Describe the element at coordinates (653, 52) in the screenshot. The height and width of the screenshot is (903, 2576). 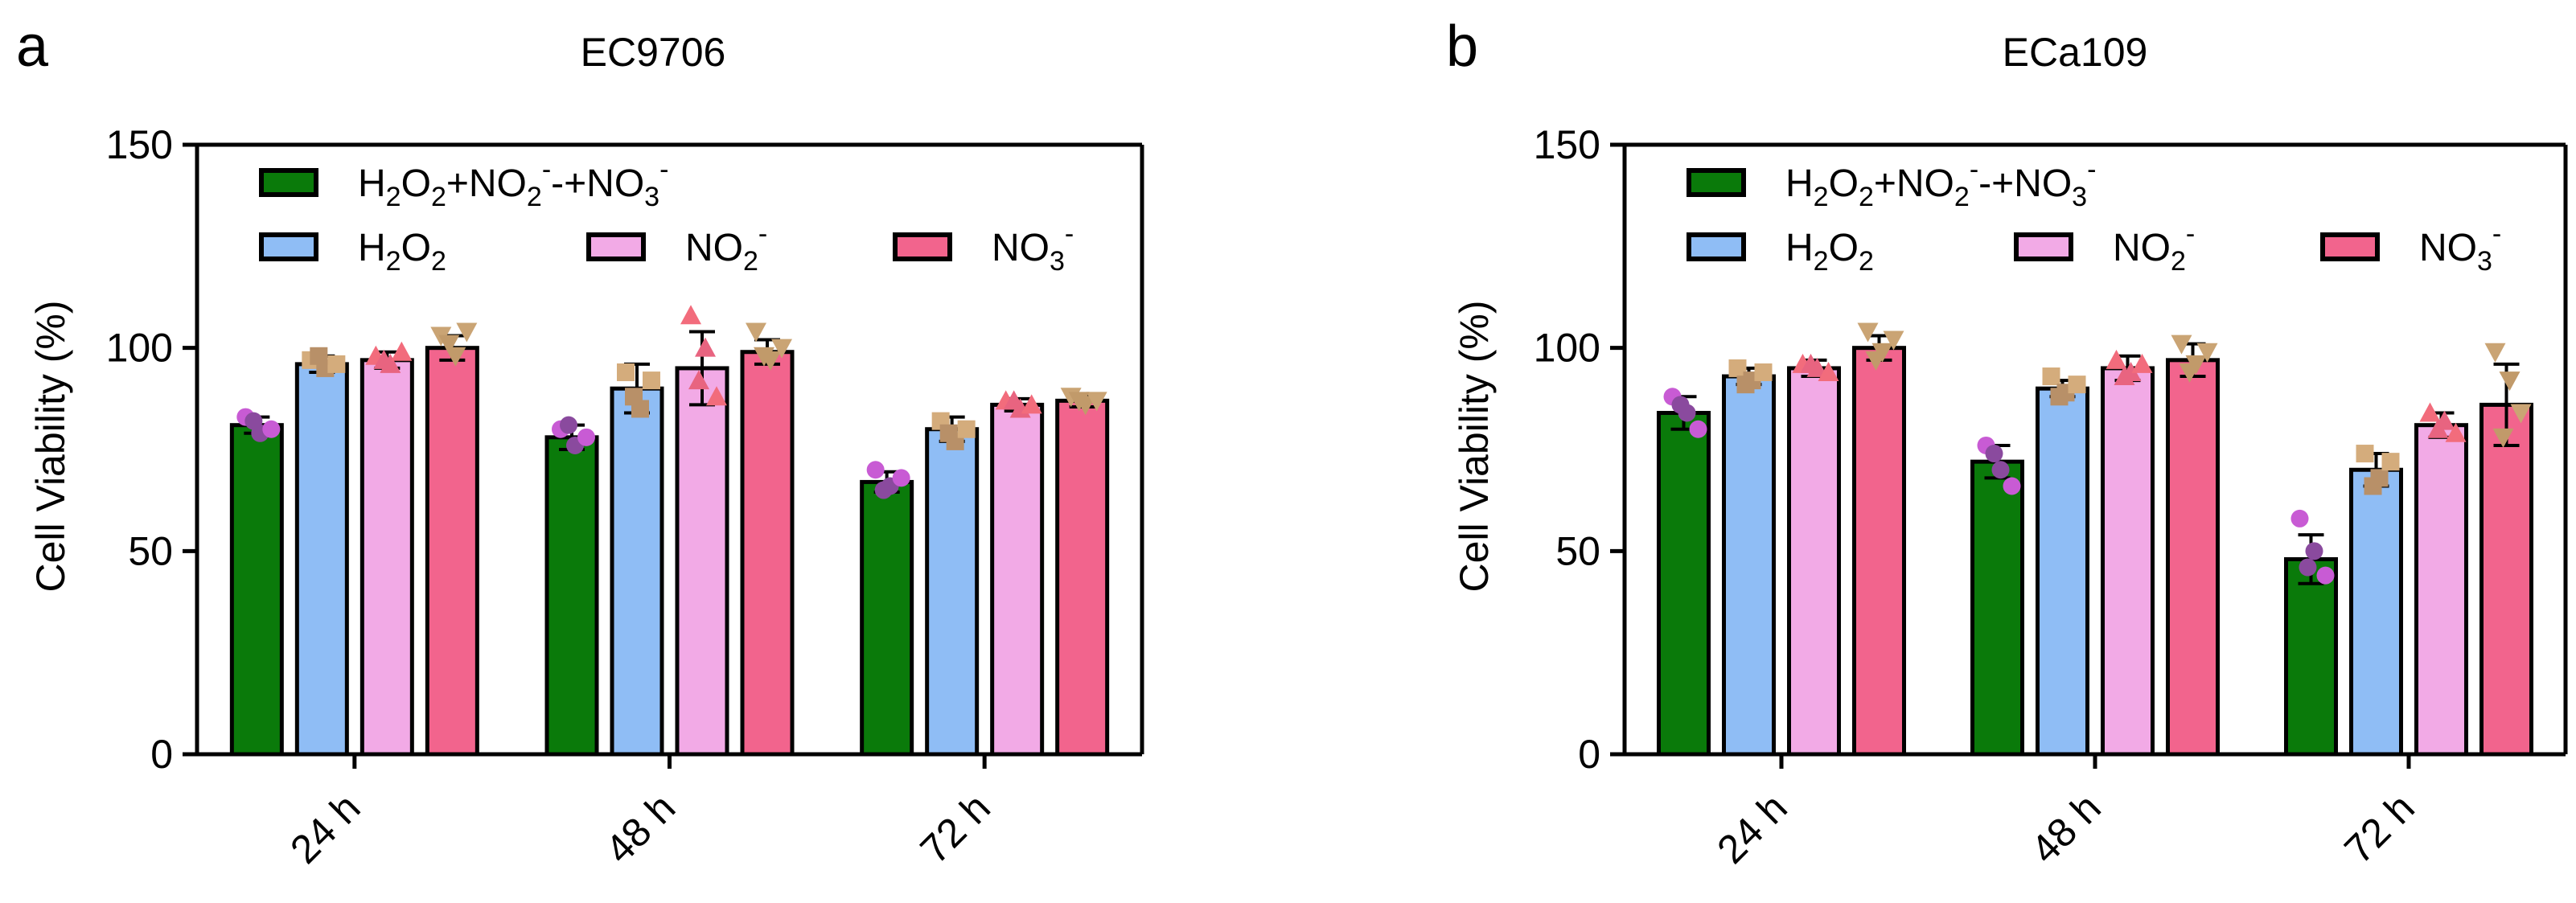
I see `chart-title: EC9706` at that location.